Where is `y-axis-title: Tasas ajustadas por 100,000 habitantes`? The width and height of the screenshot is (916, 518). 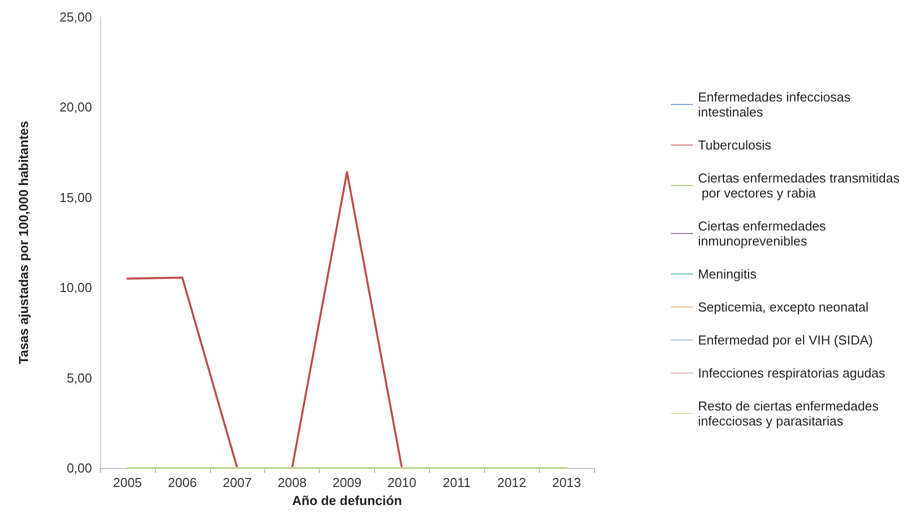
y-axis-title: Tasas ajustadas por 100,000 habitantes is located at coordinates (23, 242).